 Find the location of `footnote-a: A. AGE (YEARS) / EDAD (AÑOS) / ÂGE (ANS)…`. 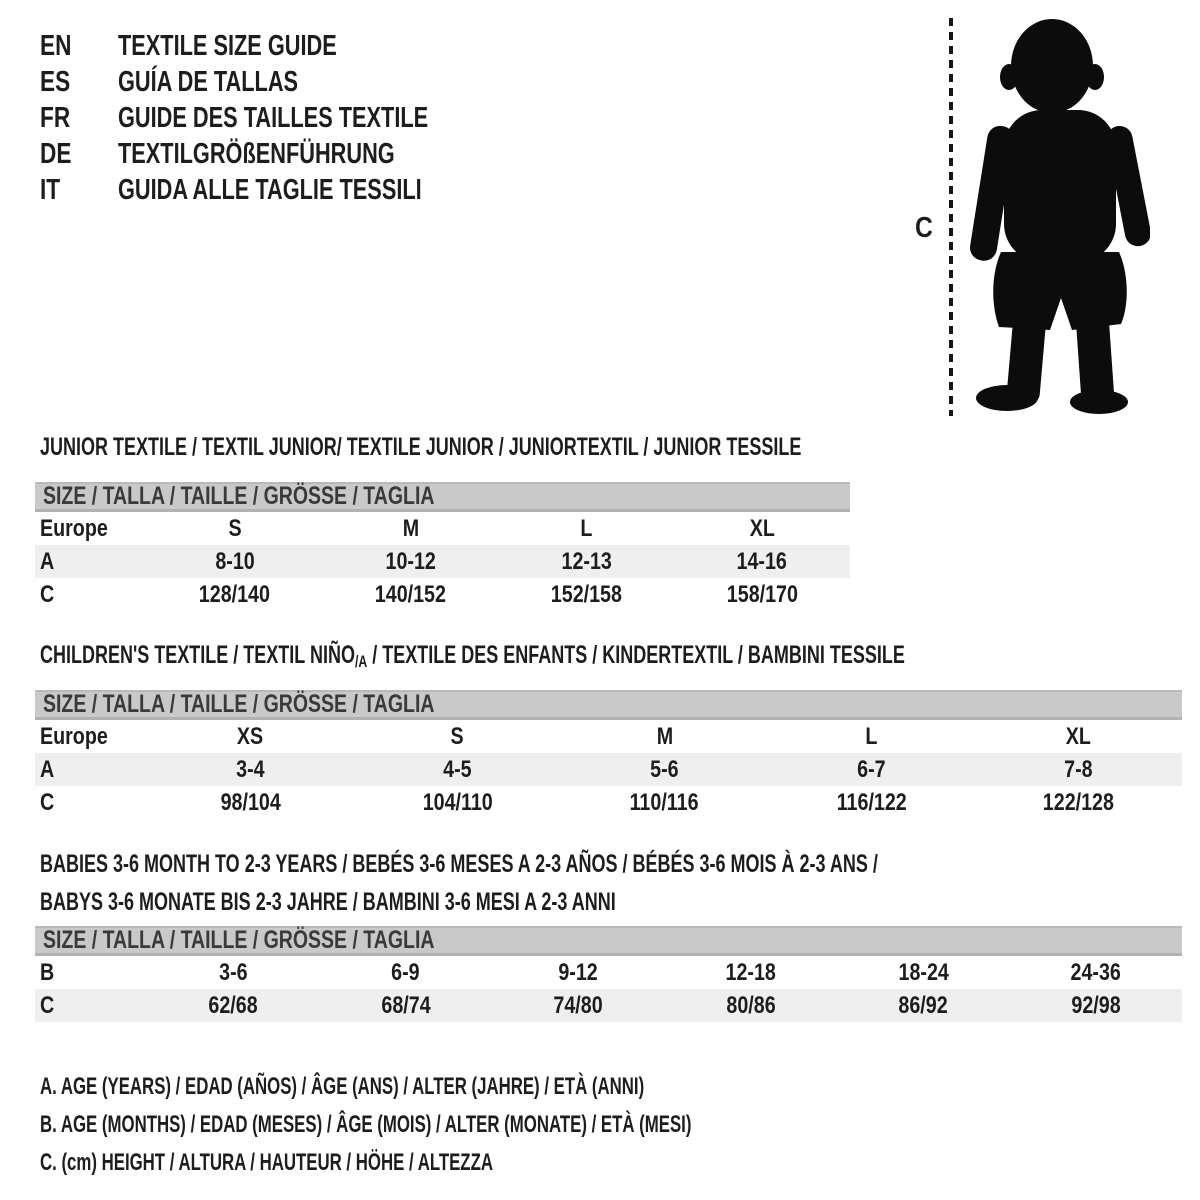

footnote-a: A. AGE (YEARS) / EDAD (AÑOS) / ÂGE (ANS)… is located at coordinates (342, 1086).